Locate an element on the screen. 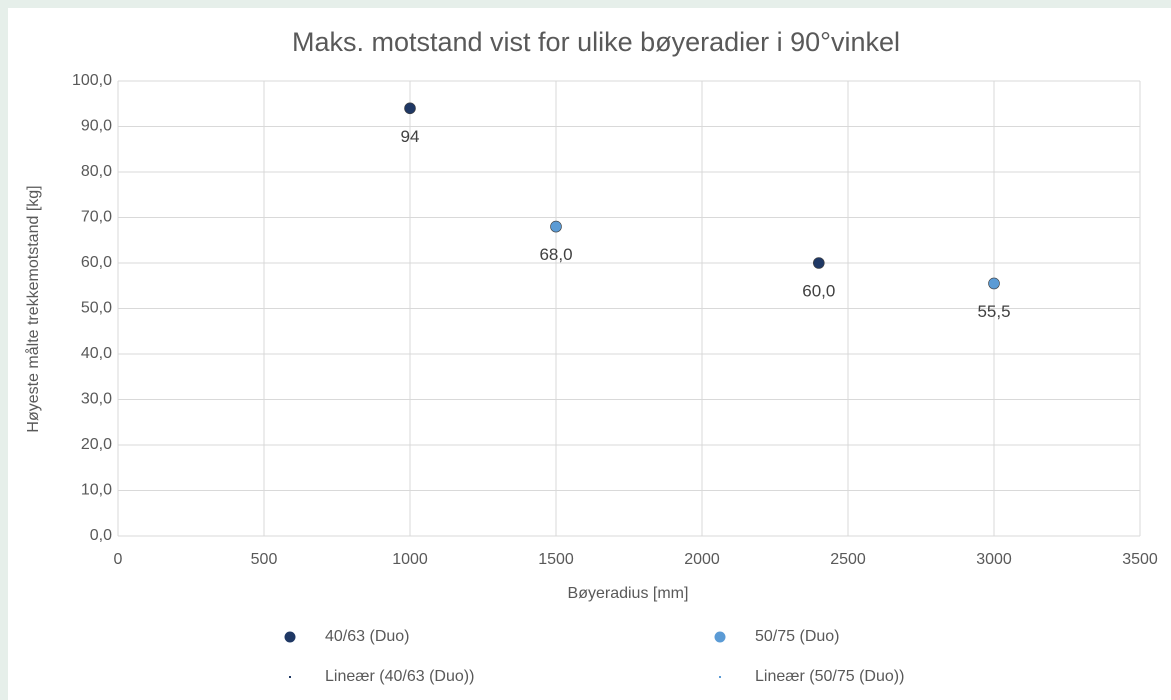 This screenshot has width=1171, height=700. legend-label: Lineær (40/63 (Duo)) is located at coordinates (399, 676).